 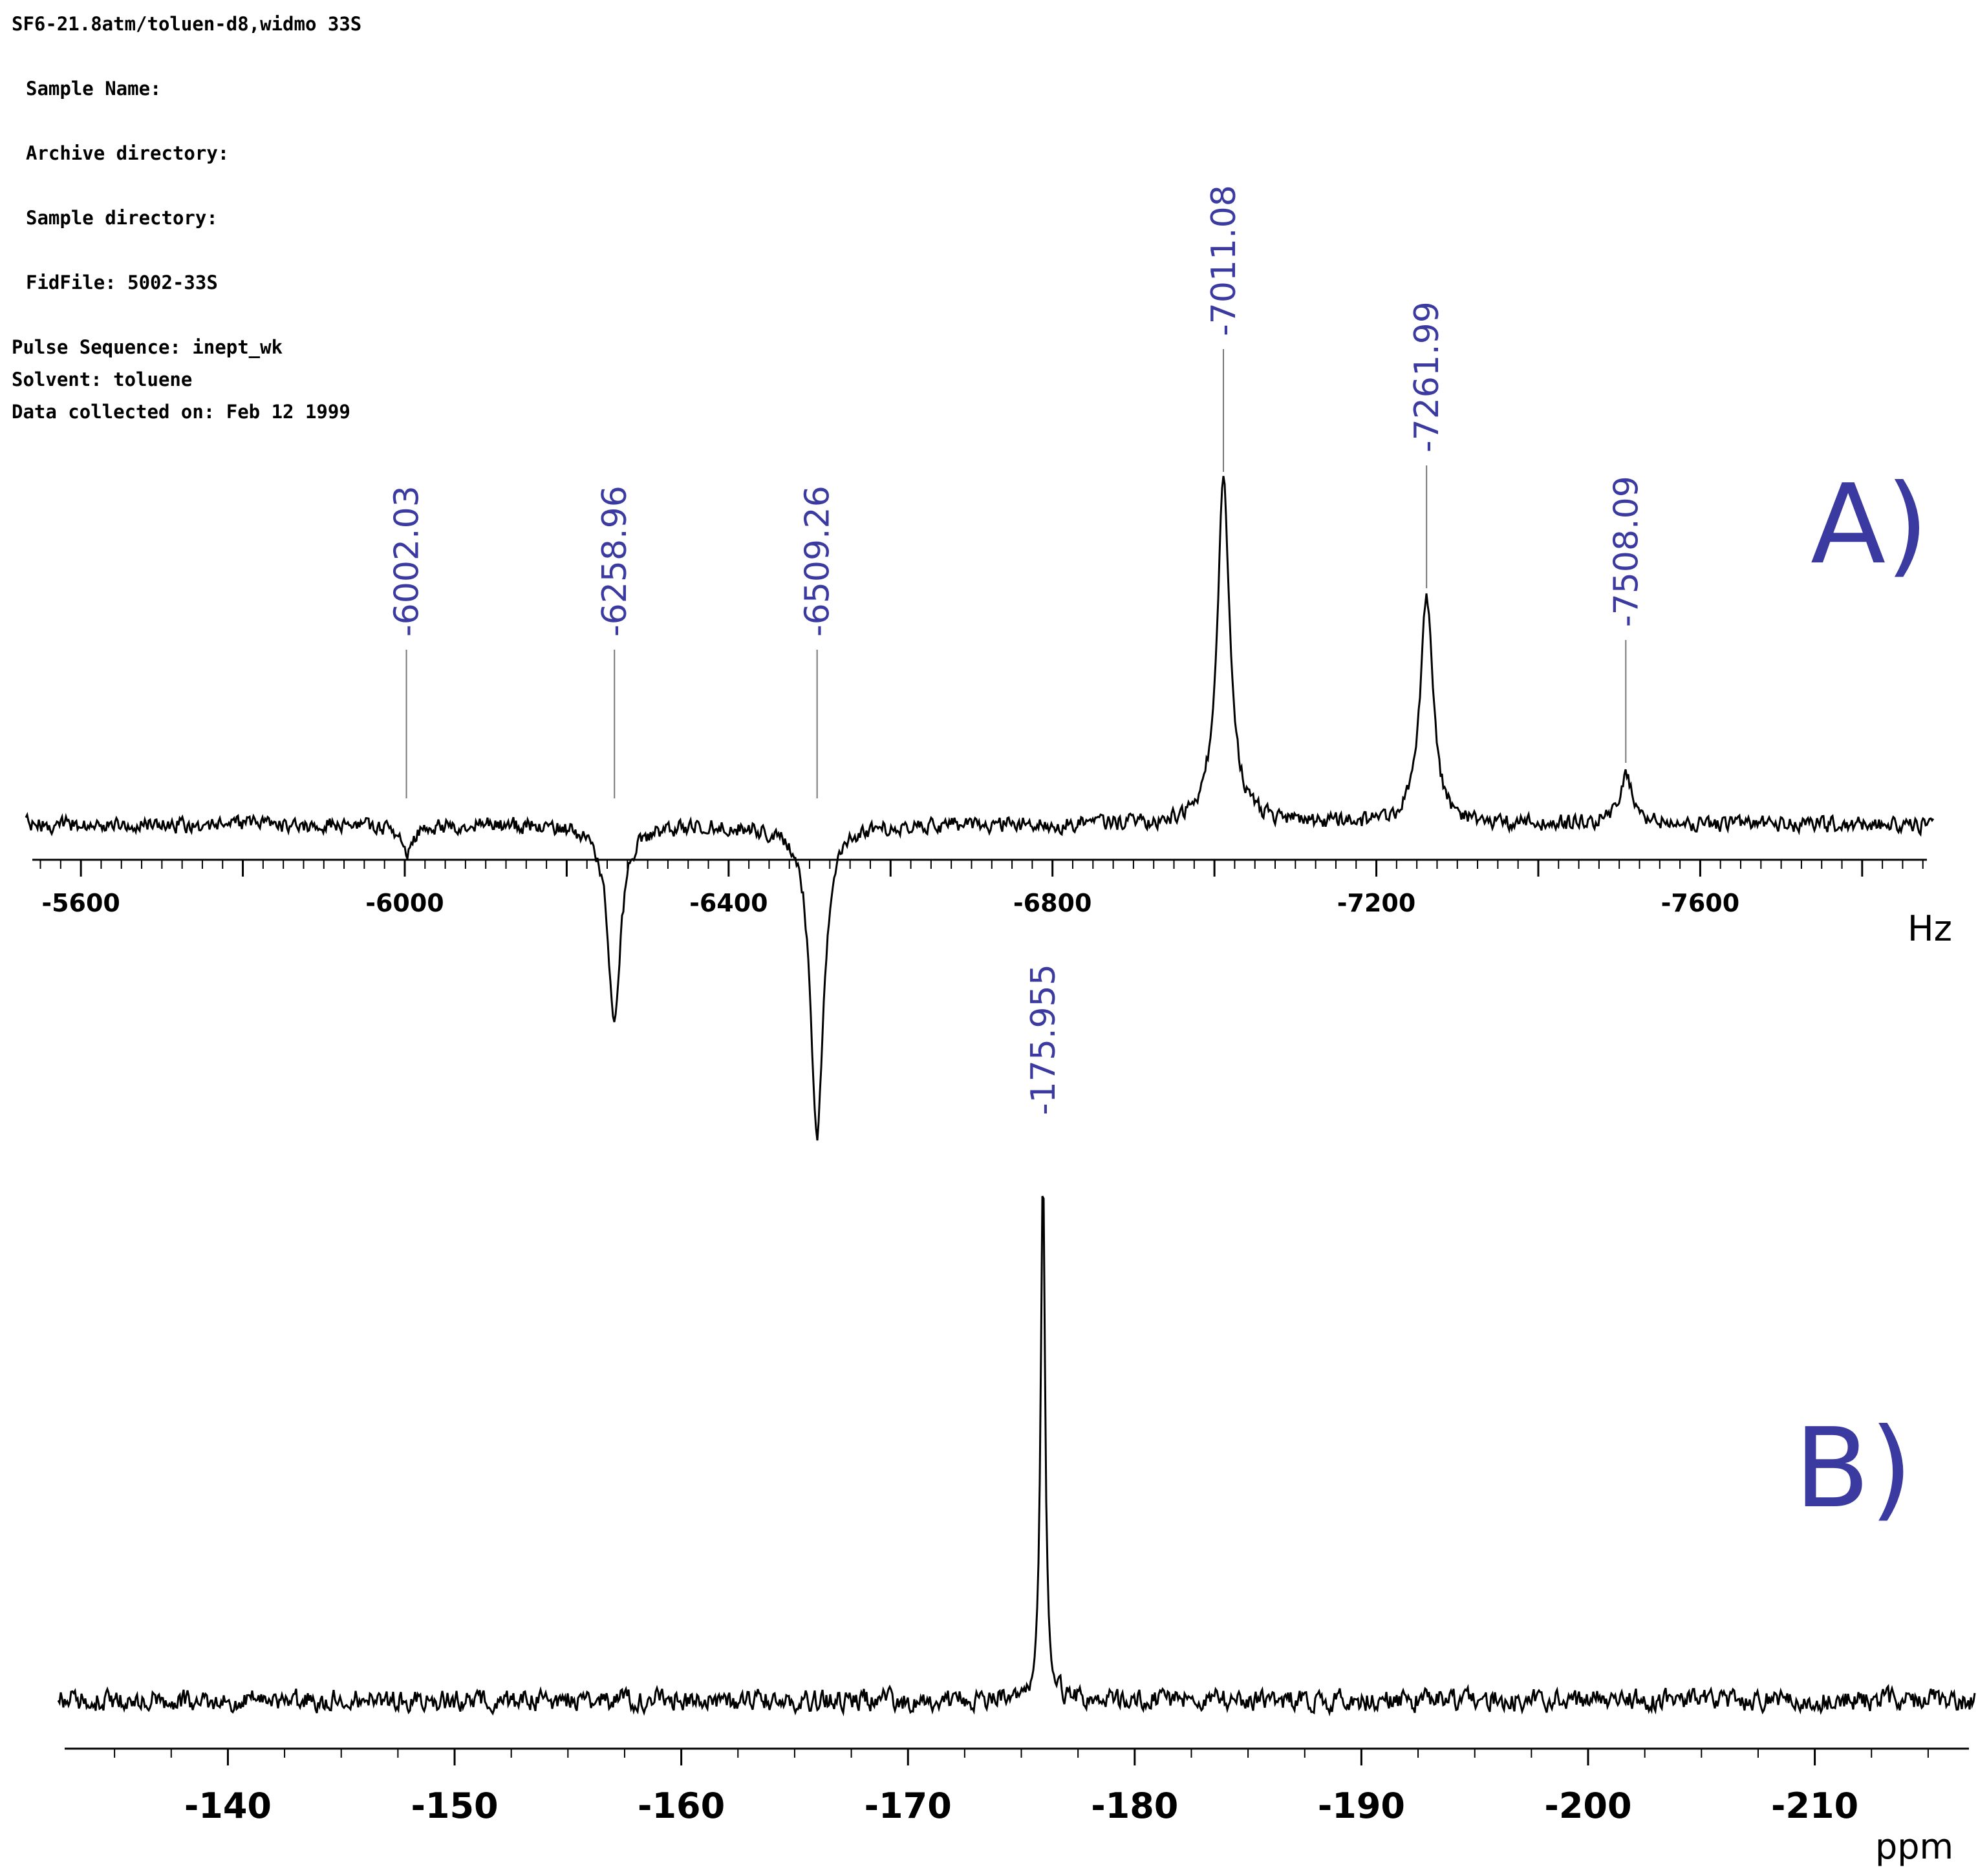 What do you see at coordinates (94, 89) in the screenshot?
I see `sample-name-field: Sample Name:` at bounding box center [94, 89].